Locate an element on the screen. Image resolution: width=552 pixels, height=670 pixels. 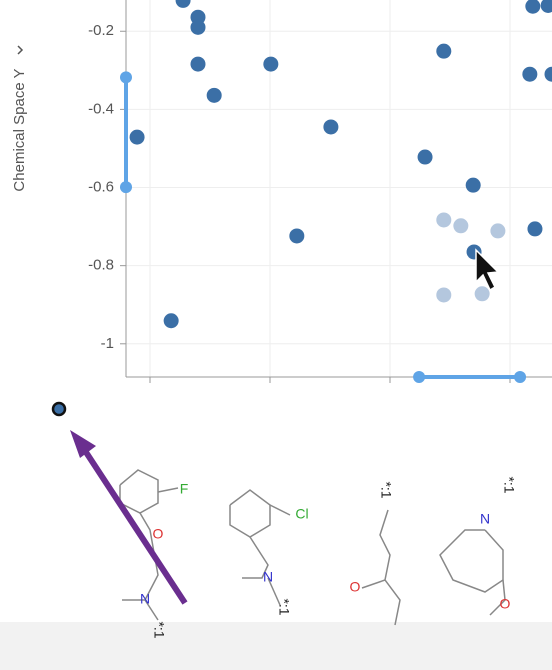
arrow-head is located at coordinates (83, 444).